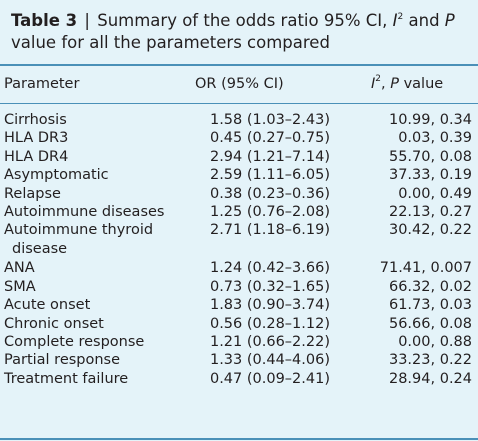  I want to click on table-row: Relapse 0.38 (0.23–0.36) 0.00, 0.49, so click(239, 194).